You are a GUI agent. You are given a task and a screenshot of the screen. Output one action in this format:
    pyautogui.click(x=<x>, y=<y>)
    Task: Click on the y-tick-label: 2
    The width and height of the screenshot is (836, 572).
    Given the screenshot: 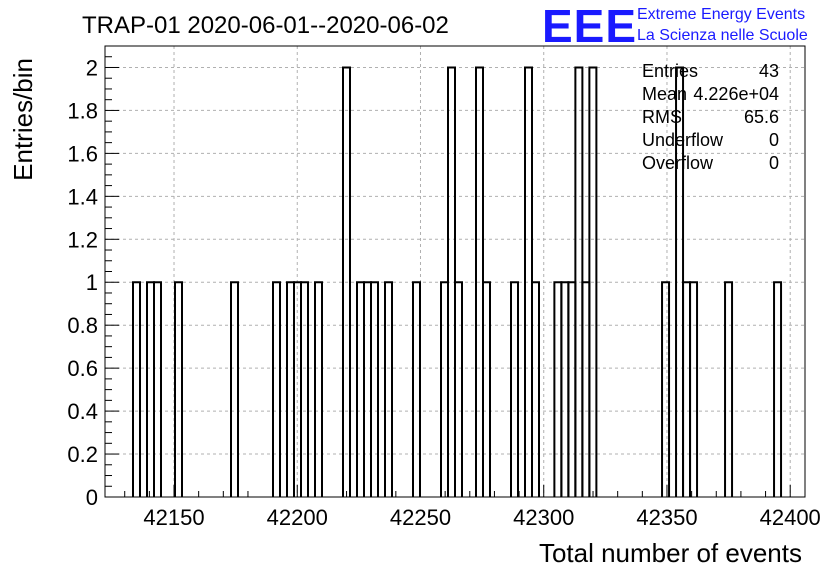 What is the action you would take?
    pyautogui.click(x=92, y=67)
    